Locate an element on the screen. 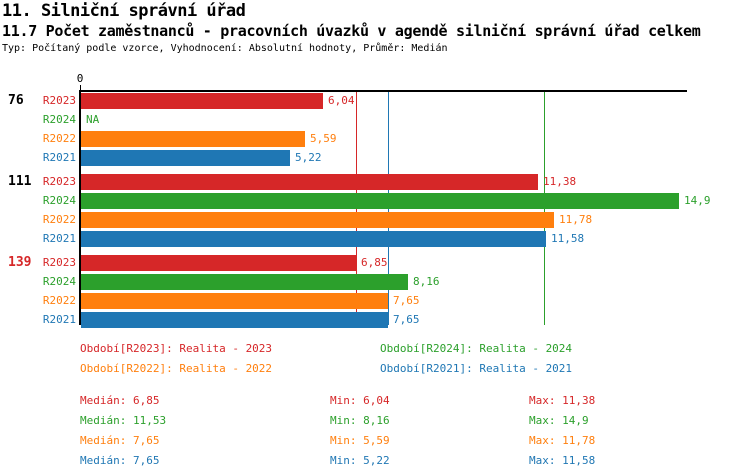 This screenshot has width=750, height=476. bar-value-r2024: 14,9 is located at coordinates (697, 200).